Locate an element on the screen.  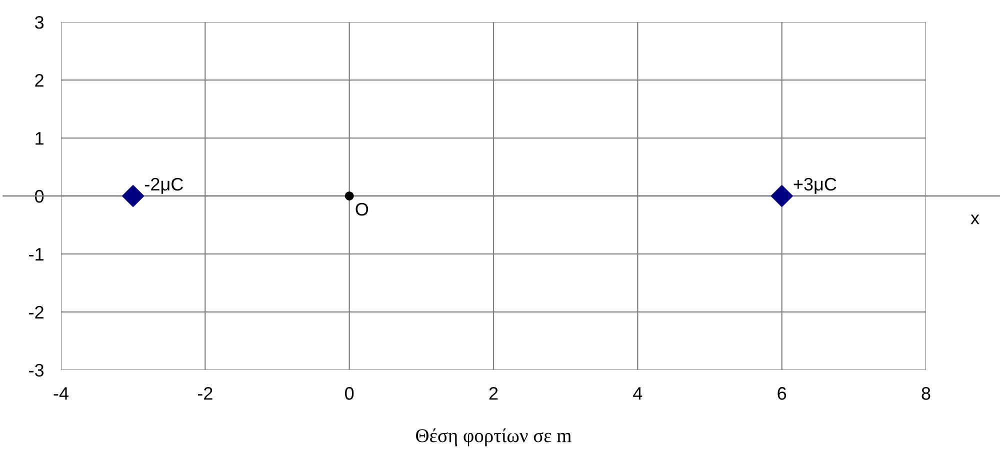
y-tick-label: 2 is located at coordinates (39, 80).